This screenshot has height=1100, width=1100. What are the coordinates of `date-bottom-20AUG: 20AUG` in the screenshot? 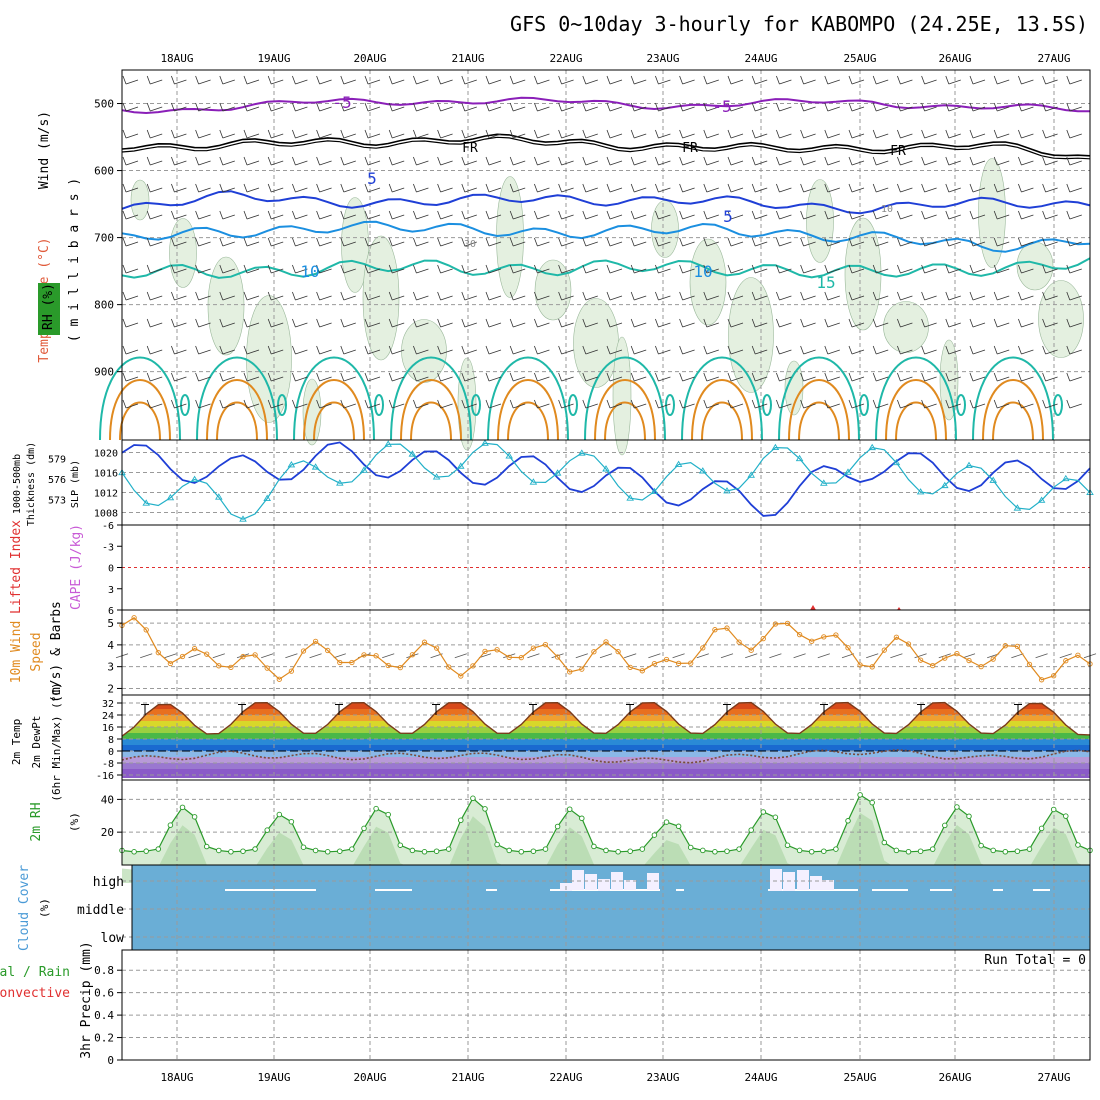 It's located at (369, 1077).